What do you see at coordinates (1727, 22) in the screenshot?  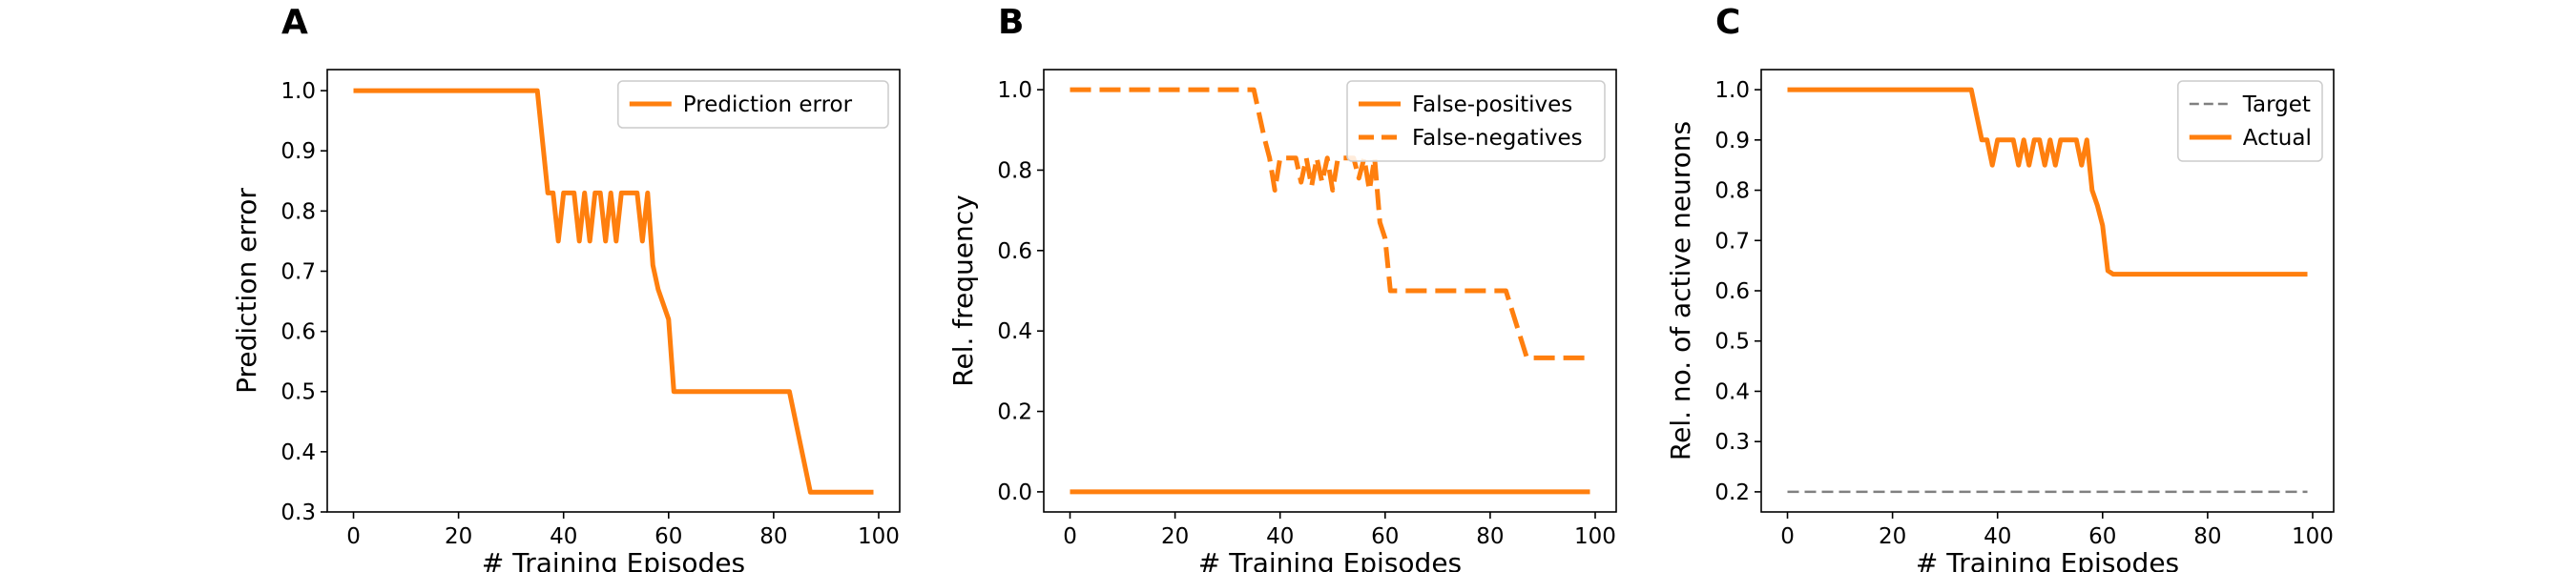 I see `panel-label: C` at bounding box center [1727, 22].